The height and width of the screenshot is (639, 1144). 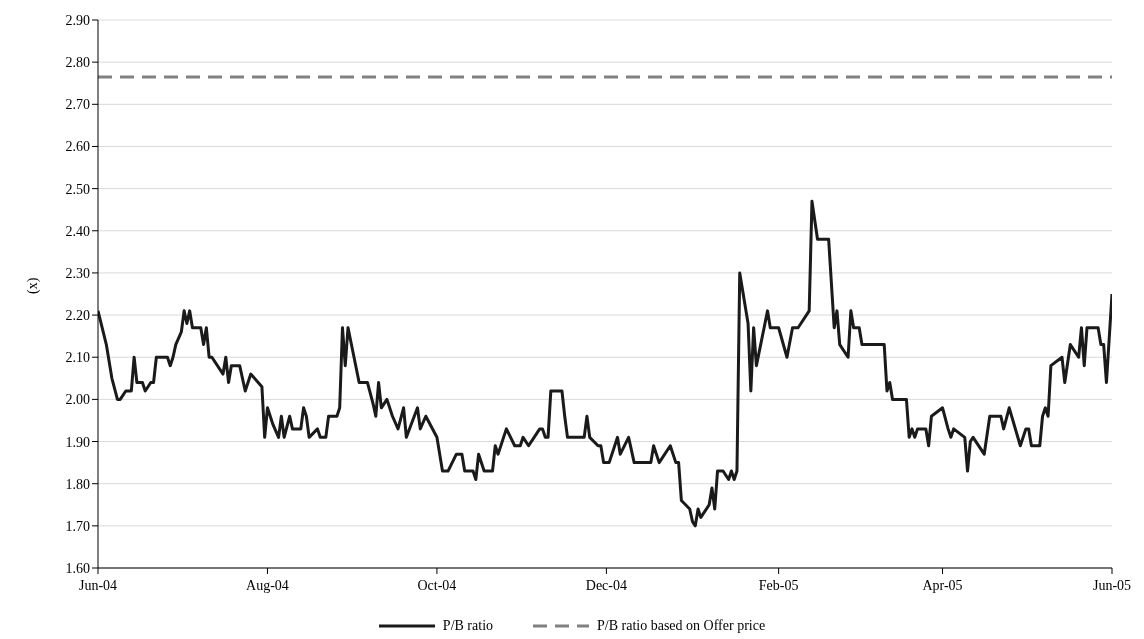 I want to click on y-tick-label: 2.50, so click(x=77, y=189).